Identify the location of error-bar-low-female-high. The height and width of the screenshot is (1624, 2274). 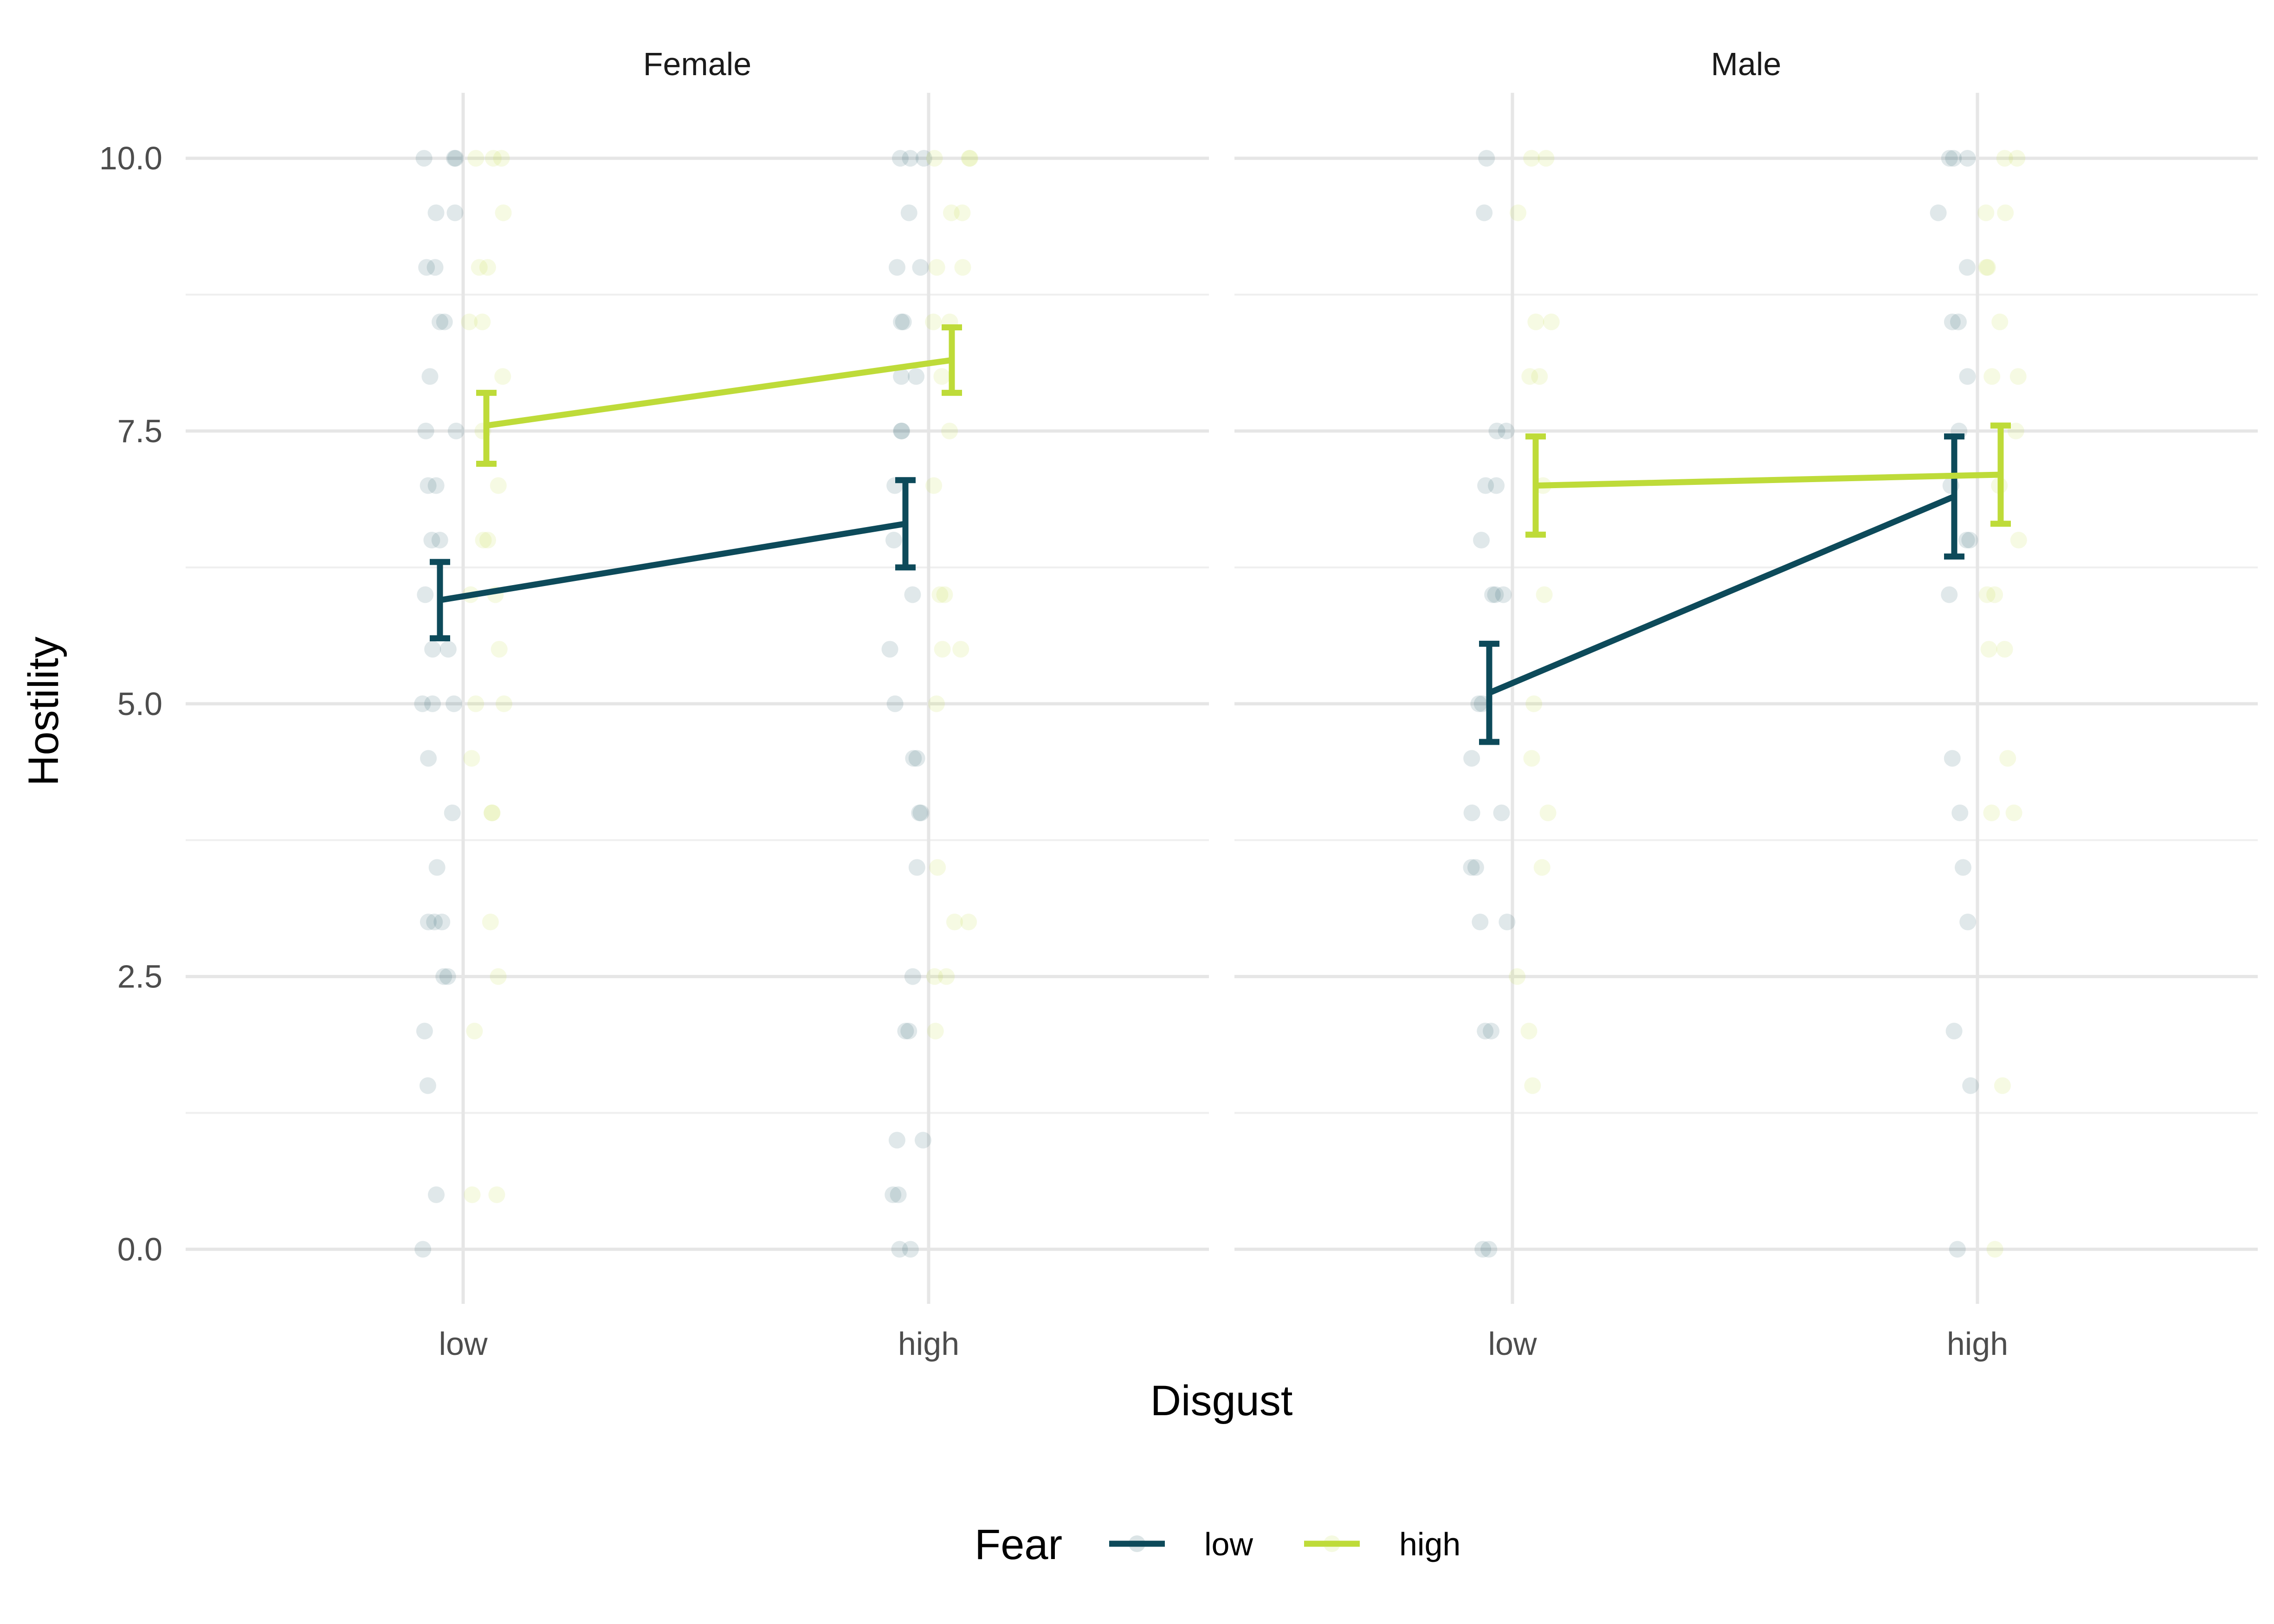
(905, 524).